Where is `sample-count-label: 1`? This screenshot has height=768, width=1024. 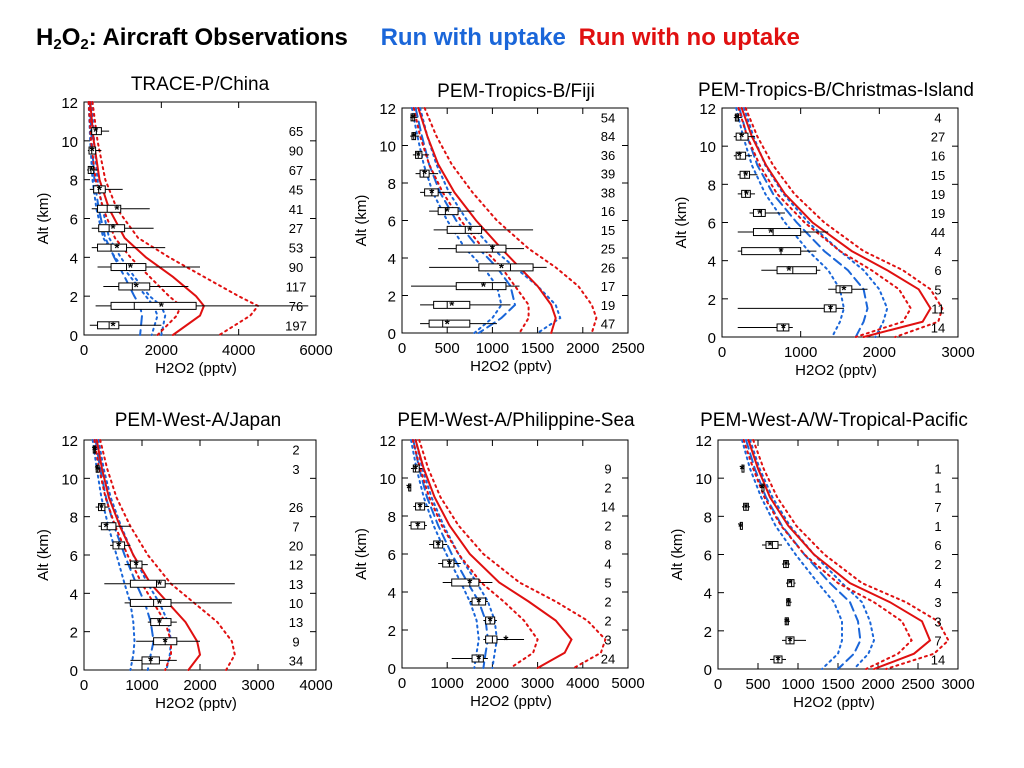
sample-count-label: 1 is located at coordinates (937, 488).